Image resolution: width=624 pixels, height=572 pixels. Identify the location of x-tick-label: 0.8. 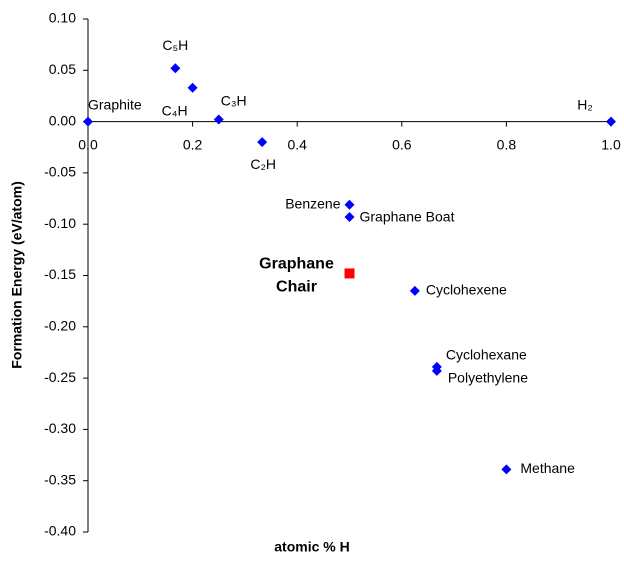
(507, 144).